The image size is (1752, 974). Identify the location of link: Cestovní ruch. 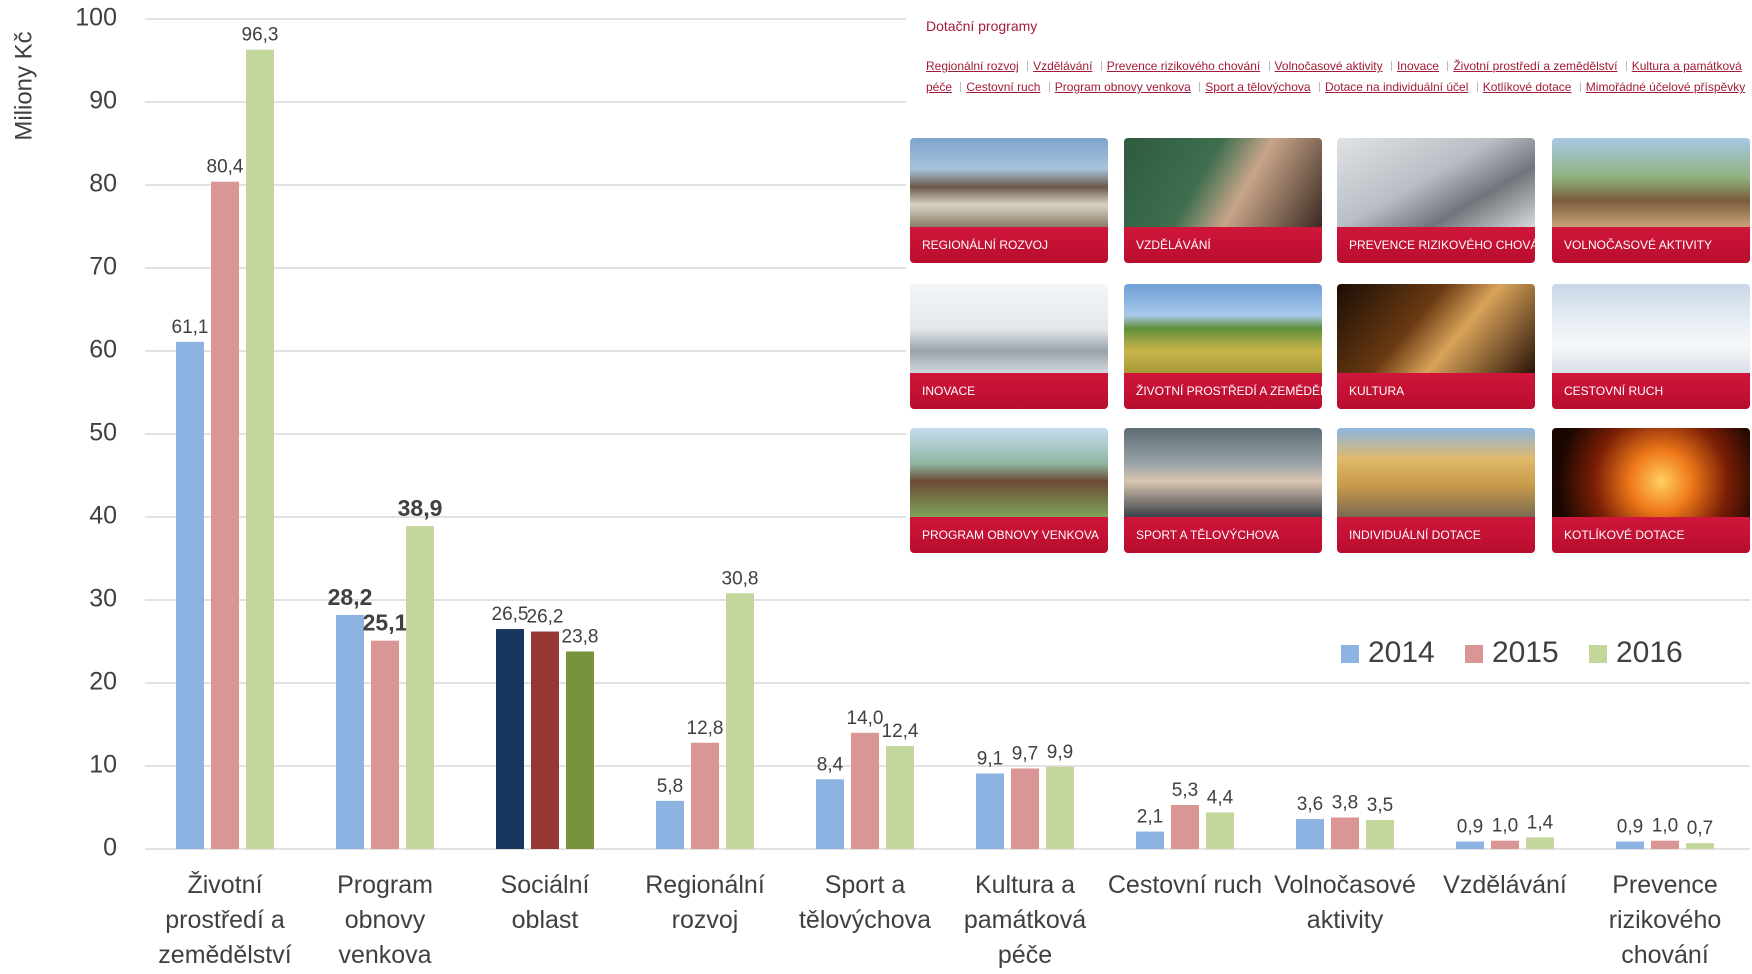
(1003, 87).